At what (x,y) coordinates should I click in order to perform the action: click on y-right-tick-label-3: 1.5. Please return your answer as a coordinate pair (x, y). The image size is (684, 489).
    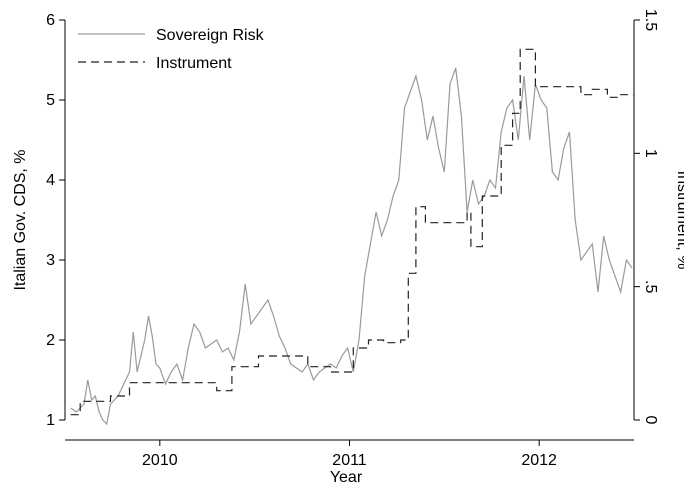
    Looking at the image, I should click on (650, 20).